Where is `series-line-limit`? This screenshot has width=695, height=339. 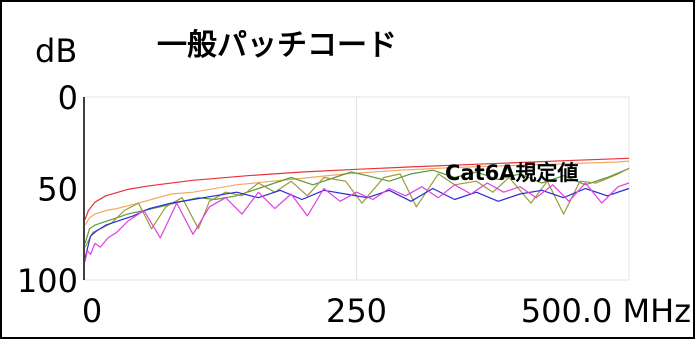 series-line-limit is located at coordinates (357, 188).